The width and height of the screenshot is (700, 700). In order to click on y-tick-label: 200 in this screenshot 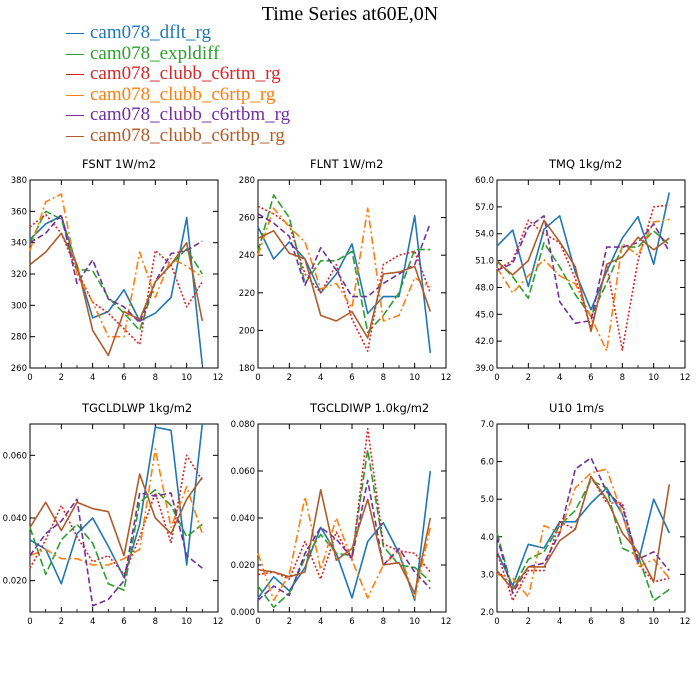, I will do `click(247, 331)`.